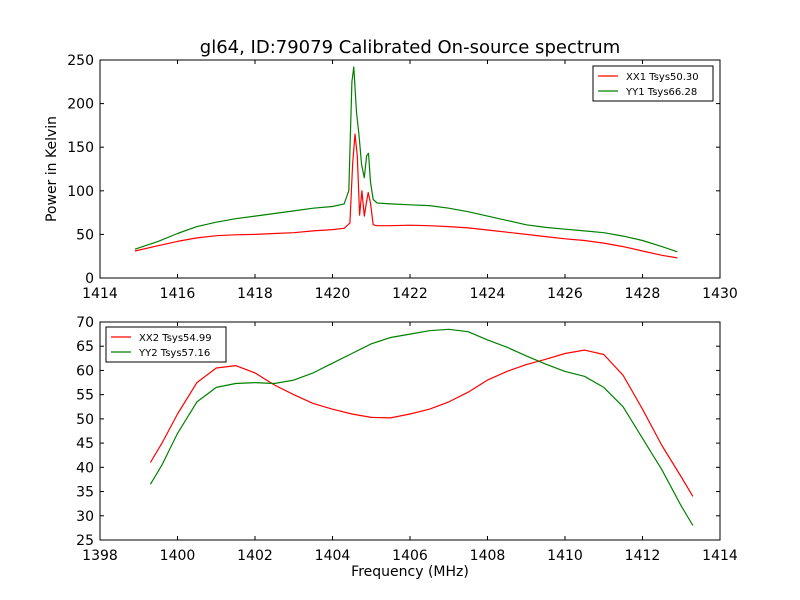  What do you see at coordinates (406, 196) in the screenshot?
I see `series-line-red` at bounding box center [406, 196].